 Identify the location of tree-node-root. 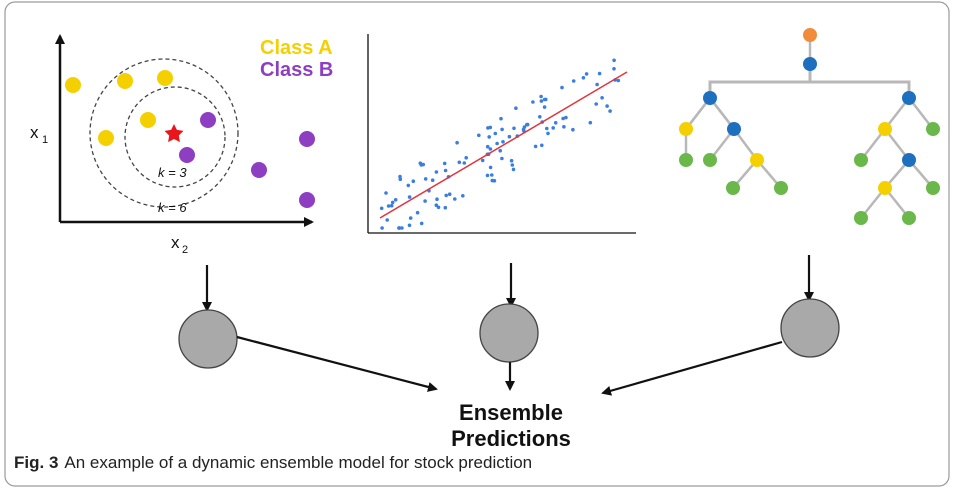
(810, 35).